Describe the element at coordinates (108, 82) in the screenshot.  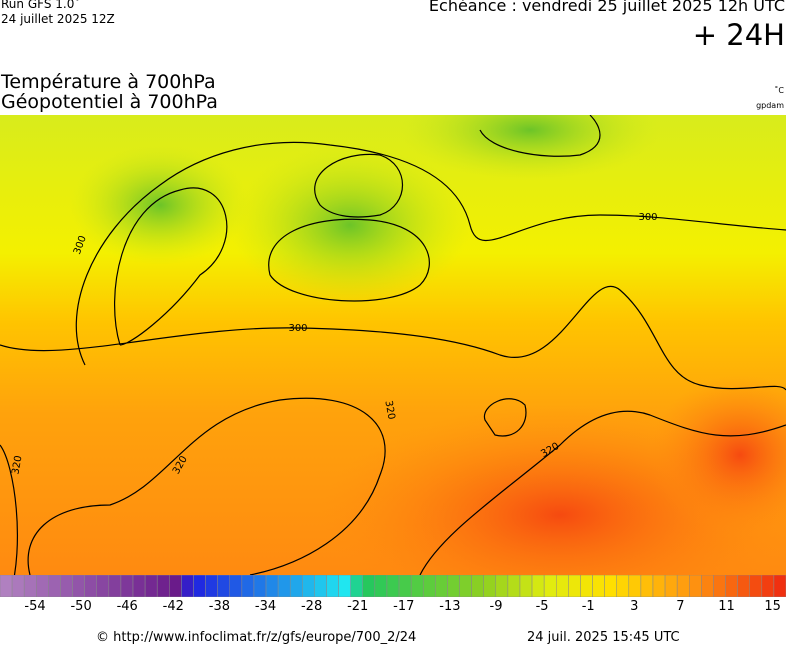
I see `title-temperature: Température à 700hPa` at that location.